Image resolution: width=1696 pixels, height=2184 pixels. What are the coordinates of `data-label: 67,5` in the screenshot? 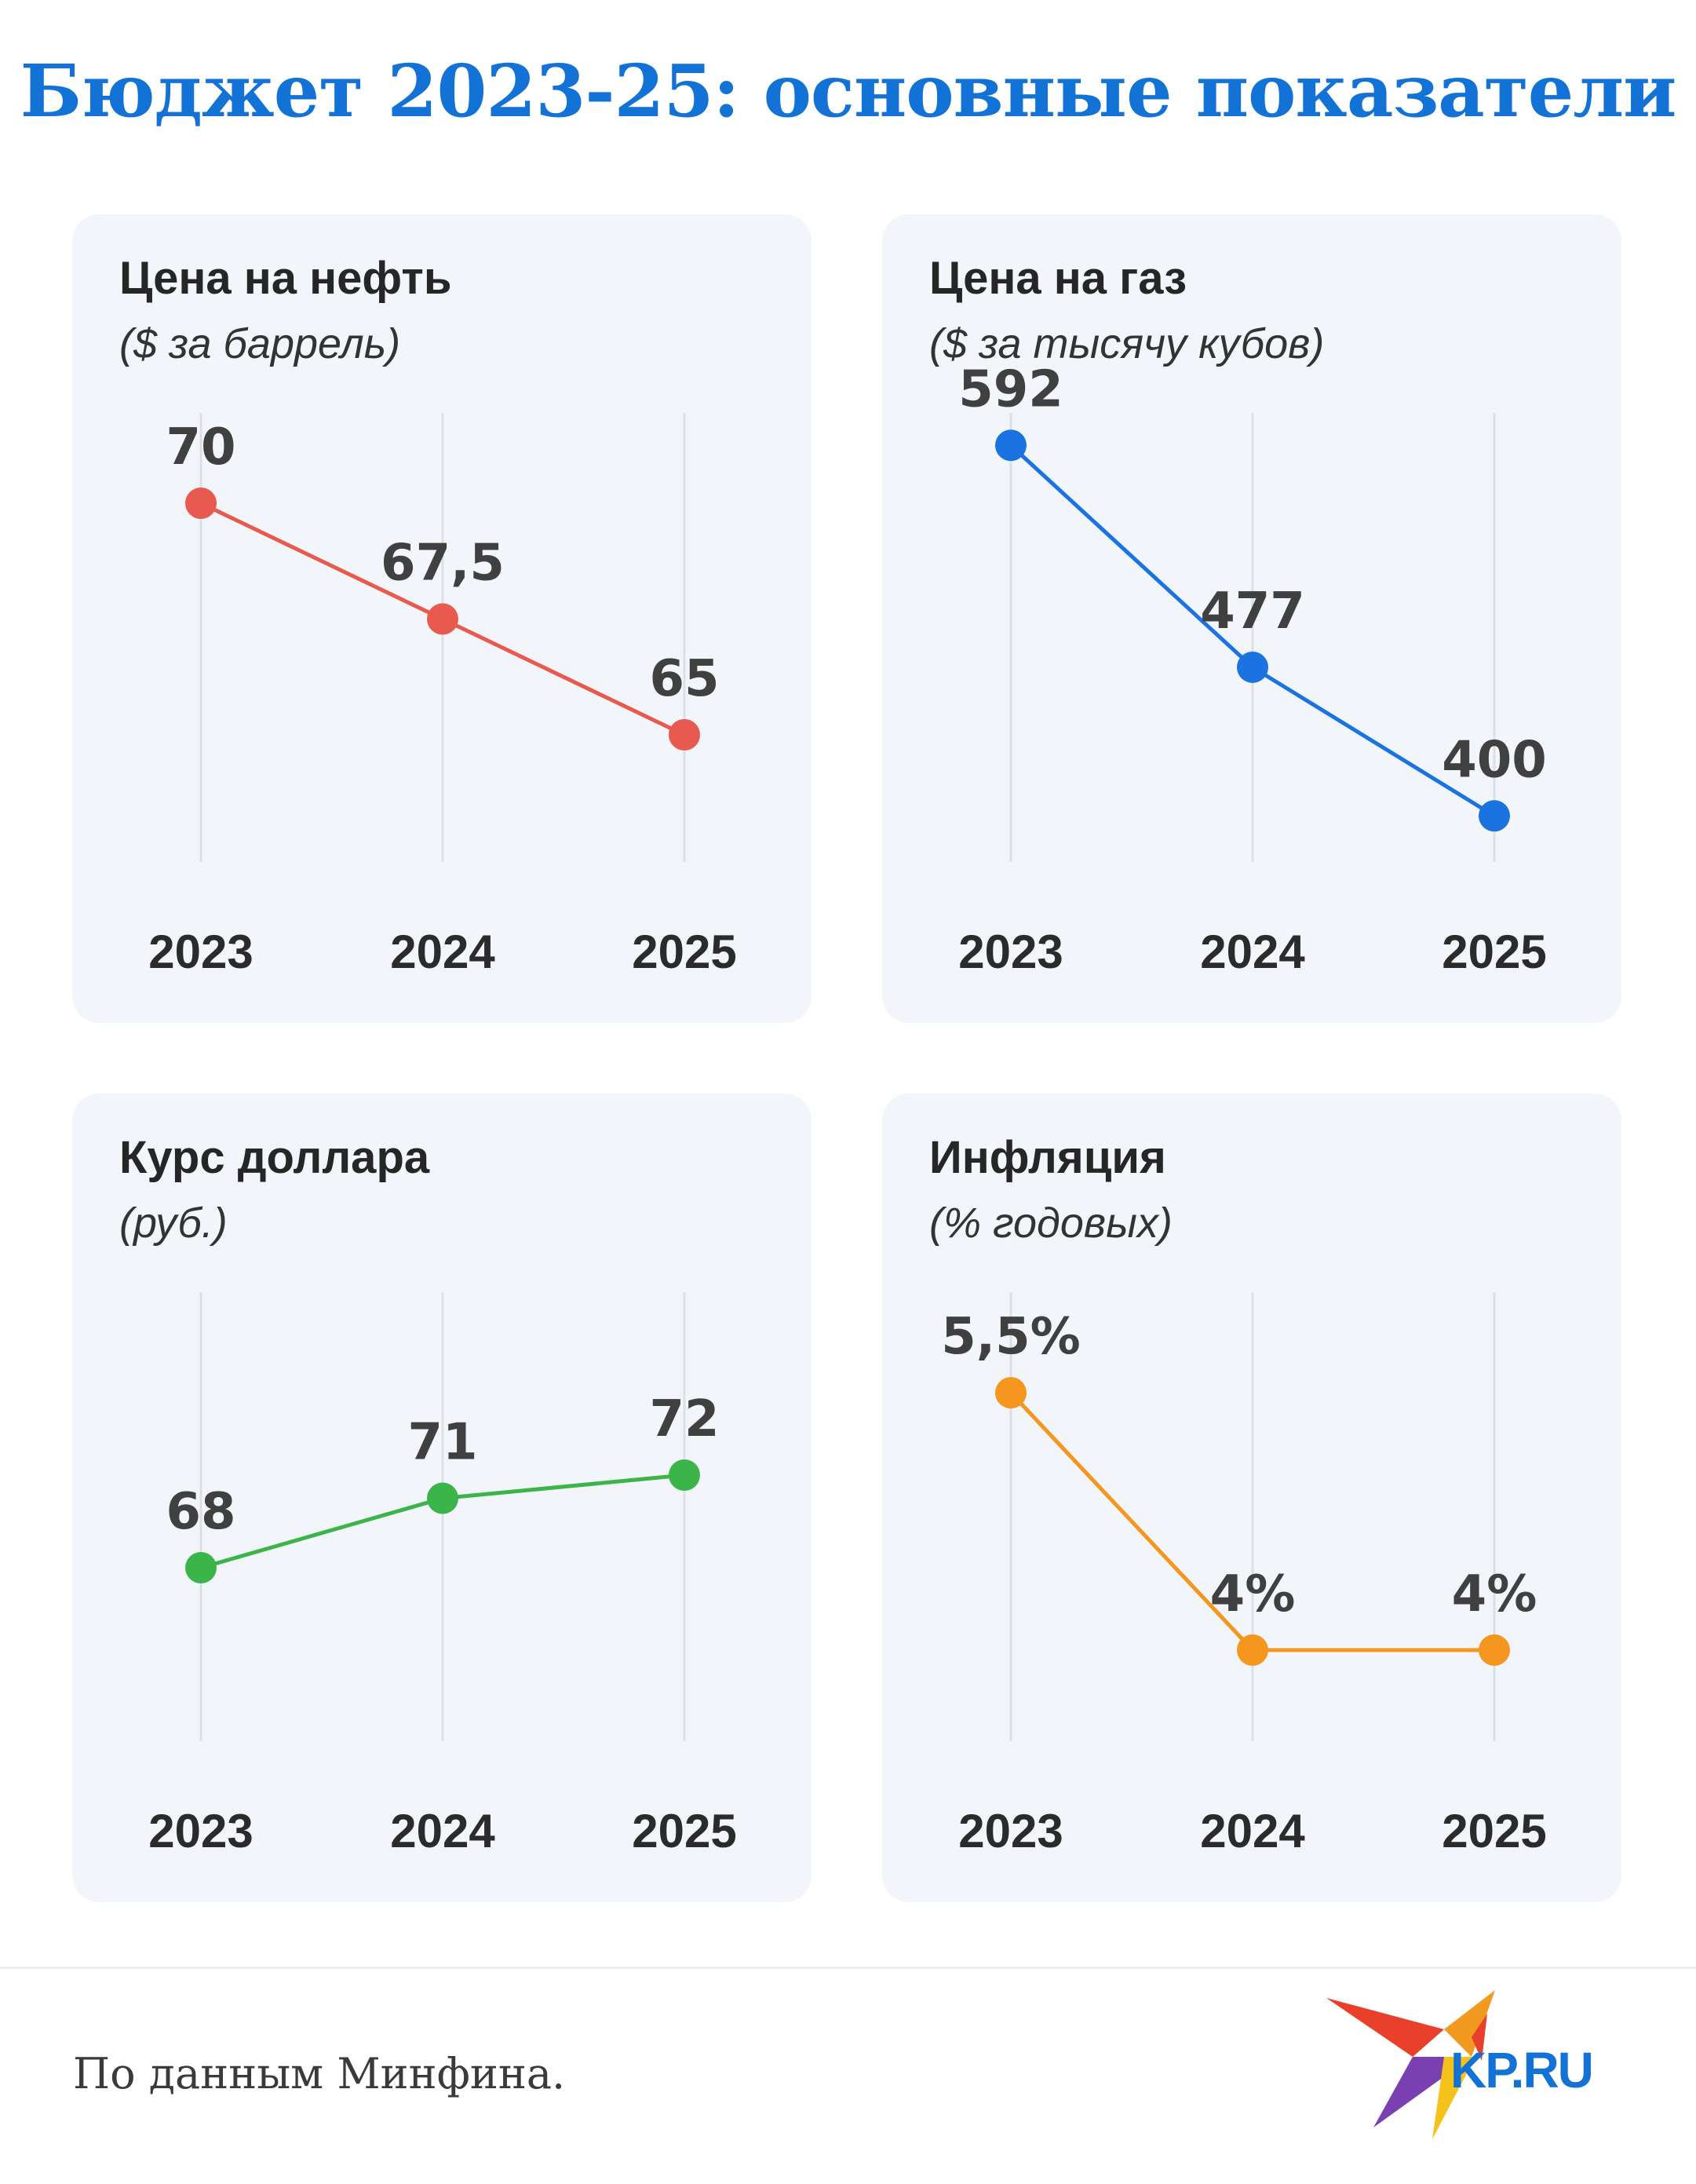 It's located at (443, 564).